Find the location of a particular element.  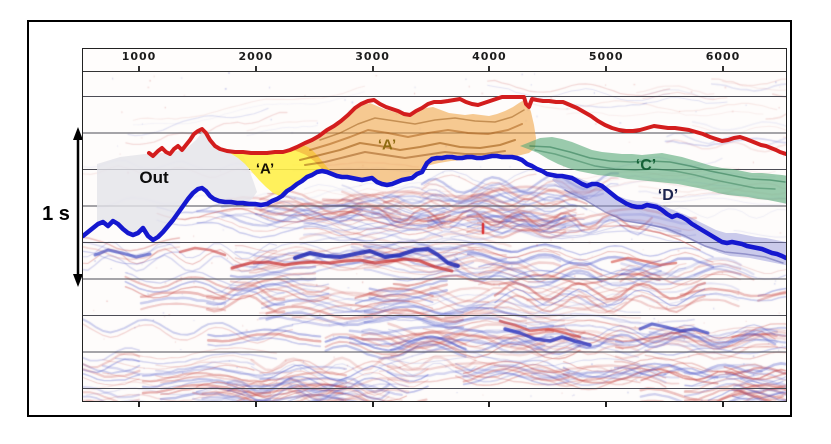

out-zone-label: Out is located at coordinates (154, 177).